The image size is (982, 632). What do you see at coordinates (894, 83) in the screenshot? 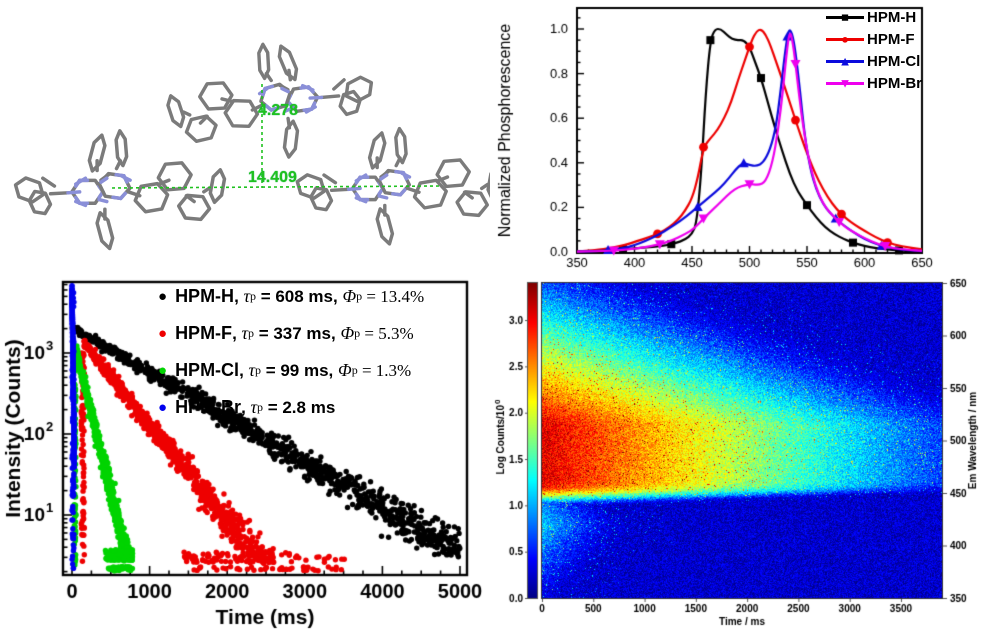
I see `legend-label: HPM-Br` at bounding box center [894, 83].